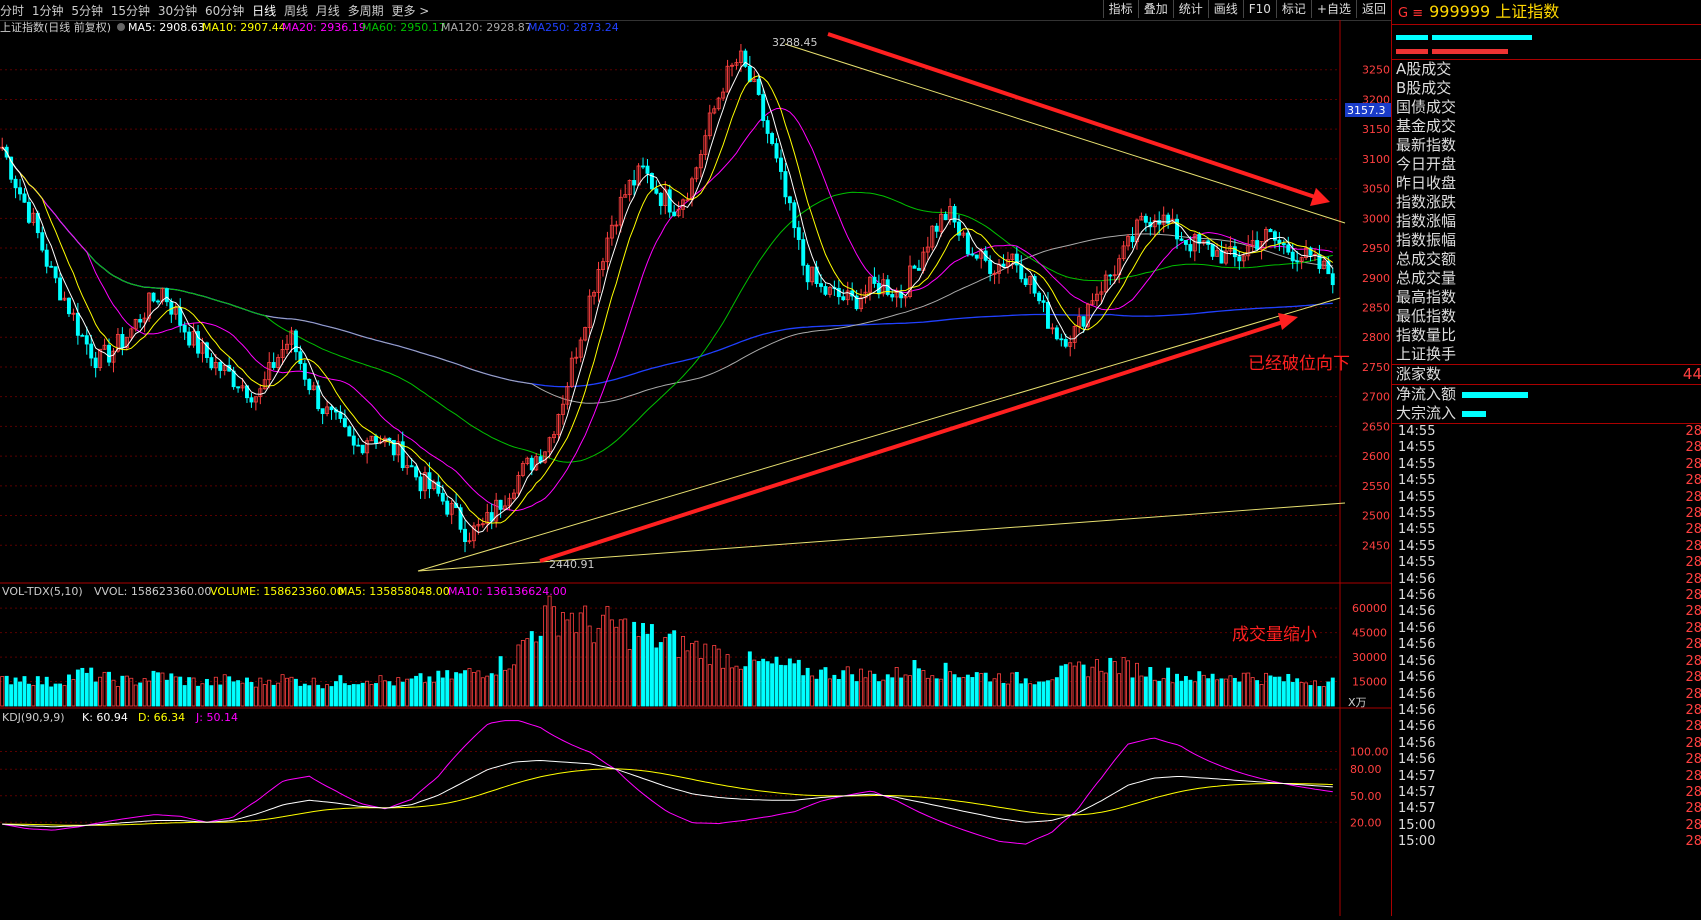 This screenshot has height=920, width=1701. Describe the element at coordinates (1417, 825) in the screenshot. I see `tick-time: 15:00` at that location.